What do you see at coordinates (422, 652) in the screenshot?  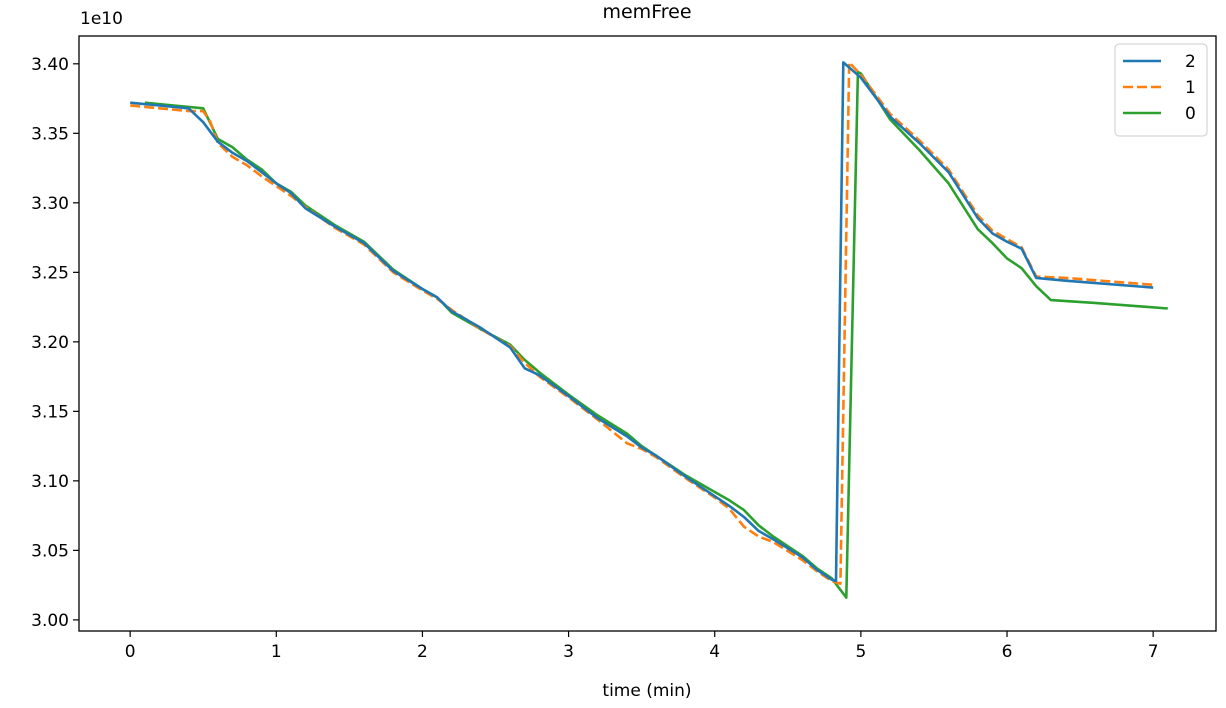 I see `x-tick-label: 2` at bounding box center [422, 652].